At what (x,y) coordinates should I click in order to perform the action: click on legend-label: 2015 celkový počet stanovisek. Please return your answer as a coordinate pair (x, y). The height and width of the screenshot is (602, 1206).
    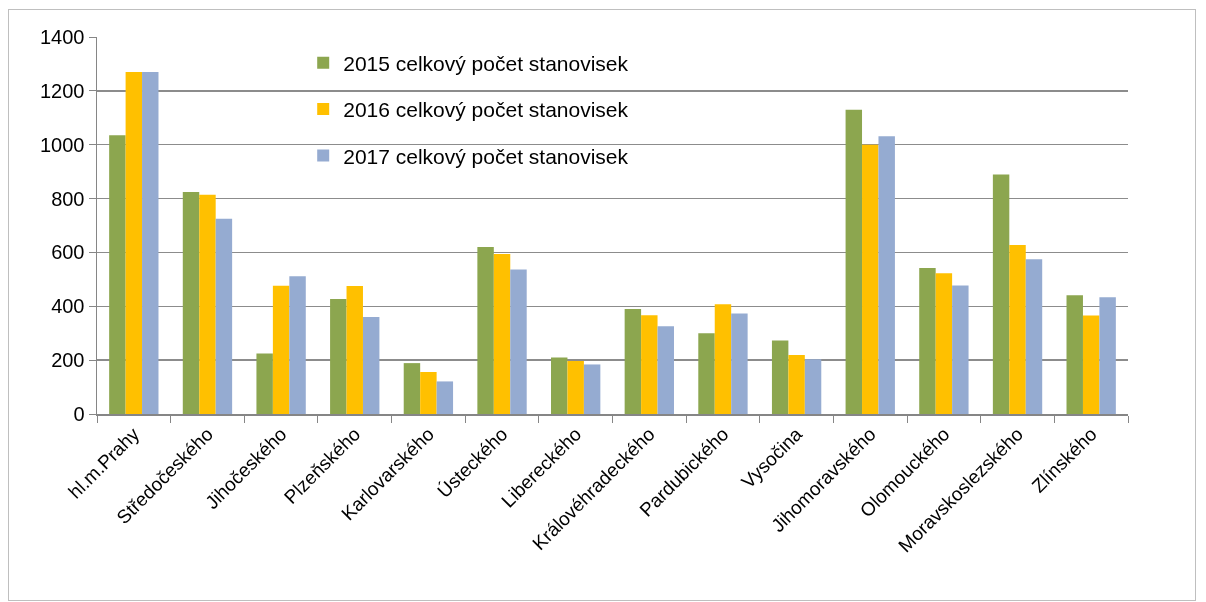
    Looking at the image, I should click on (486, 63).